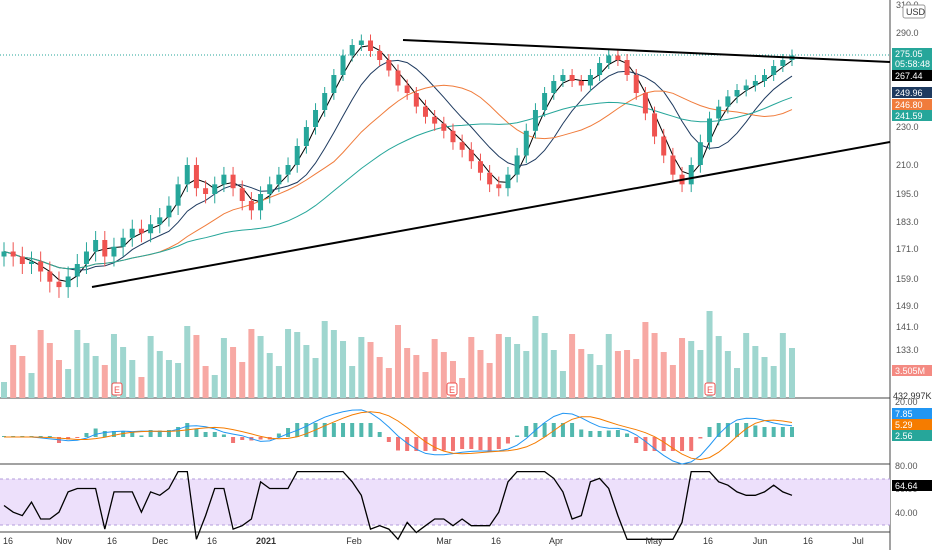 The image size is (932, 555). What do you see at coordinates (907, 222) in the screenshot?
I see `price-tick: 183.0` at bounding box center [907, 222].